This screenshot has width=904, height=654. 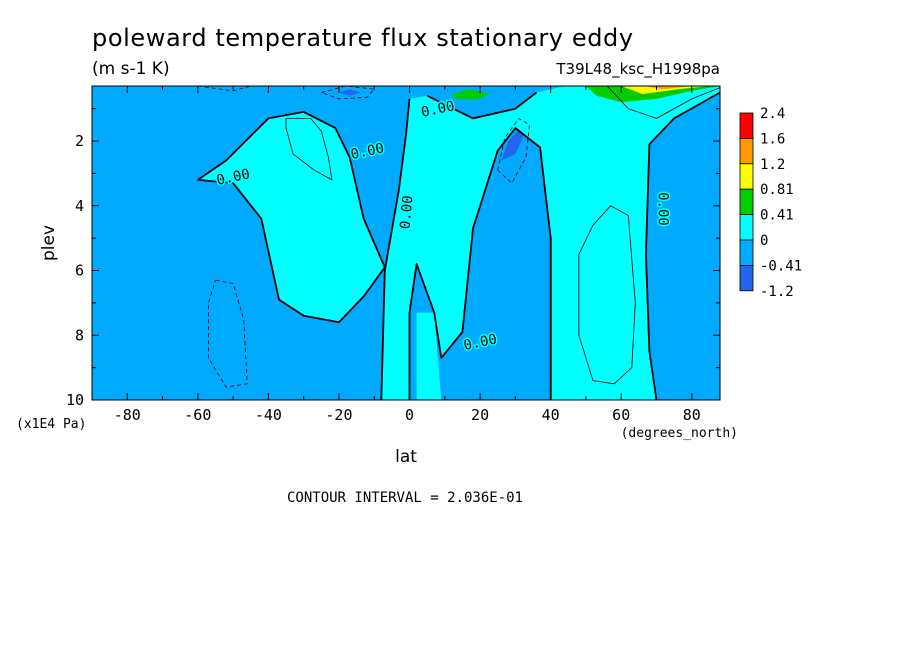 What do you see at coordinates (621, 415) in the screenshot?
I see `x-tick-label: 60` at bounding box center [621, 415].